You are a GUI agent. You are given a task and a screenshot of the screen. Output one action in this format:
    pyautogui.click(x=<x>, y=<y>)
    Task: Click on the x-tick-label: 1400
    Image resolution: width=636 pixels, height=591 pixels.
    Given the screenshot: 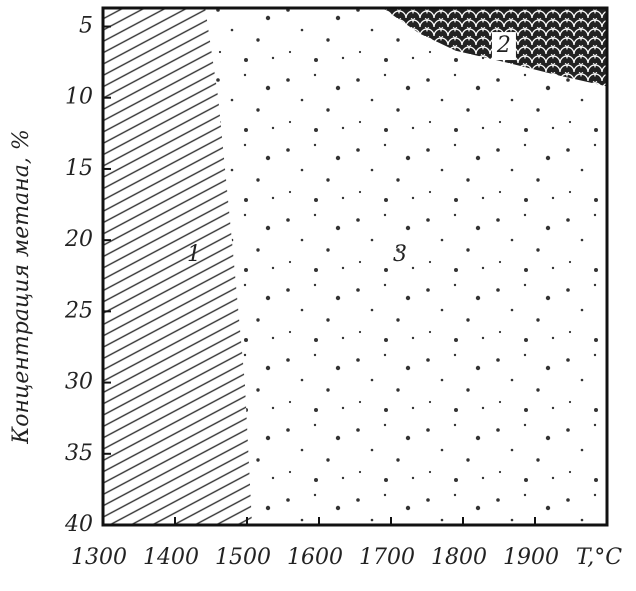 What is the action you would take?
    pyautogui.click(x=171, y=557)
    